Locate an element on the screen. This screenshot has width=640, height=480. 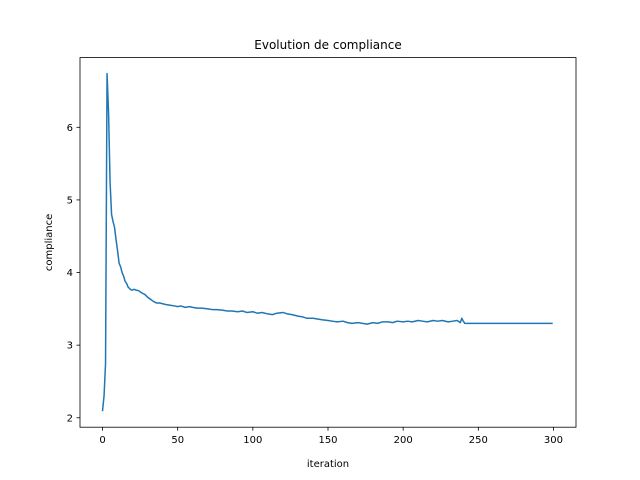
x-tick-label: 250 is located at coordinates (478, 440).